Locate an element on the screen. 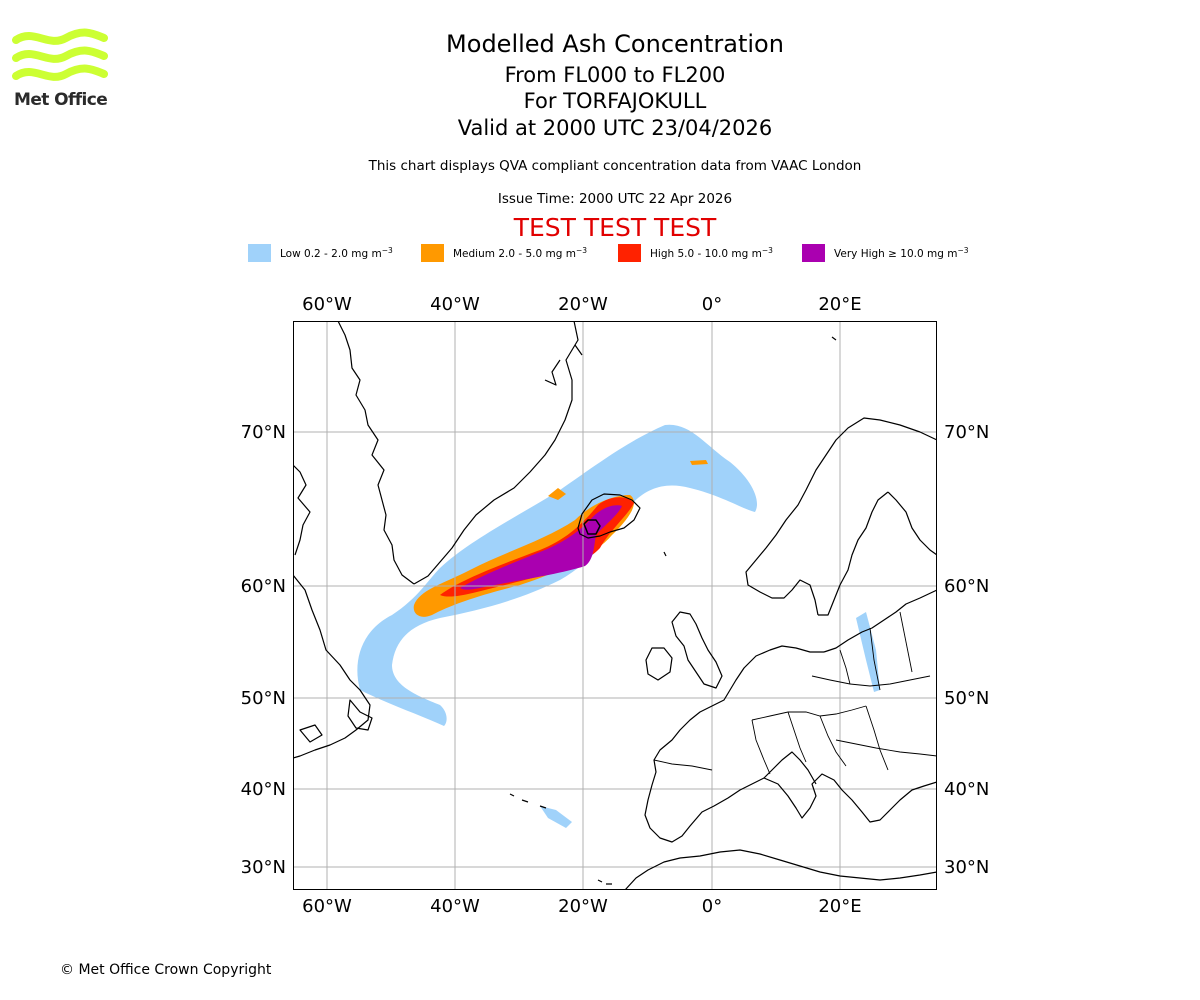 This screenshot has width=1200, height=1000. coast-azores is located at coordinates (528, 801).